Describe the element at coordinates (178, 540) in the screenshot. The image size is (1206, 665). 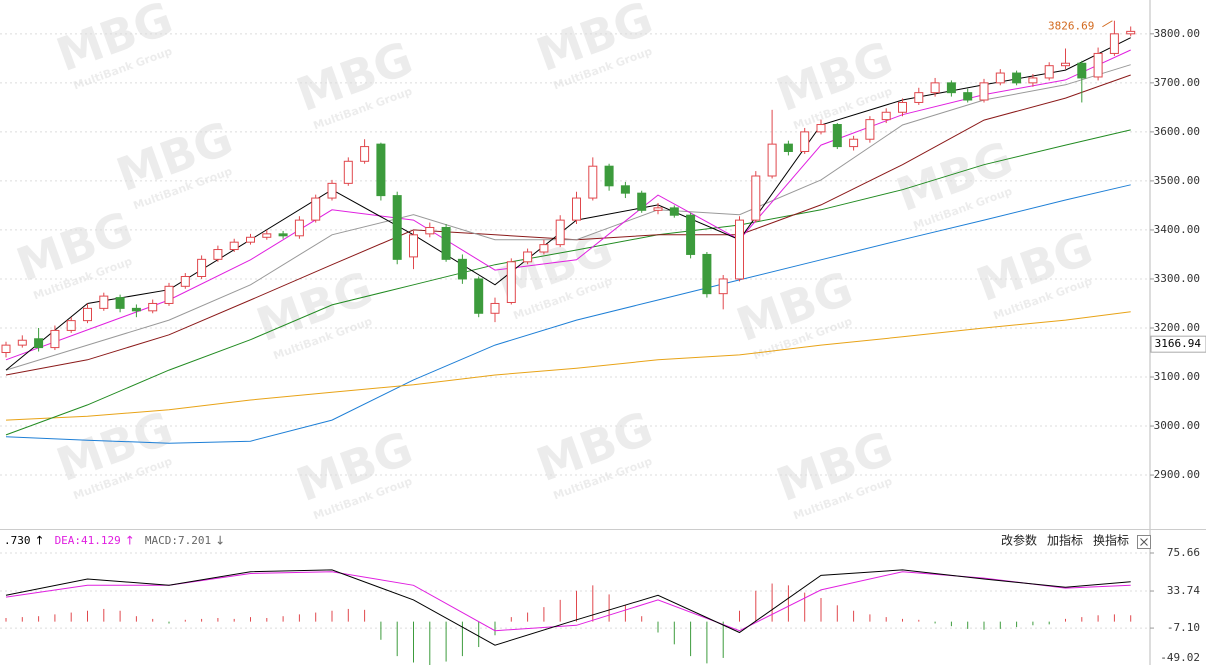
I see `indicator-value: MACD:7.201` at that location.